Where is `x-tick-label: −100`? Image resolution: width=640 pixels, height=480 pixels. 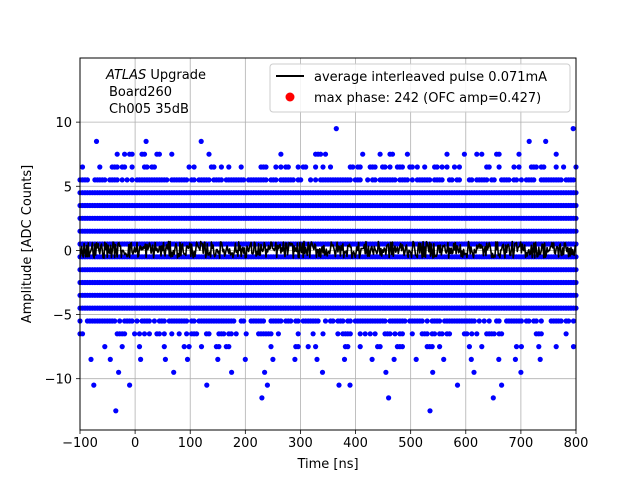
x-tick-label: −100 is located at coordinates (80, 443).